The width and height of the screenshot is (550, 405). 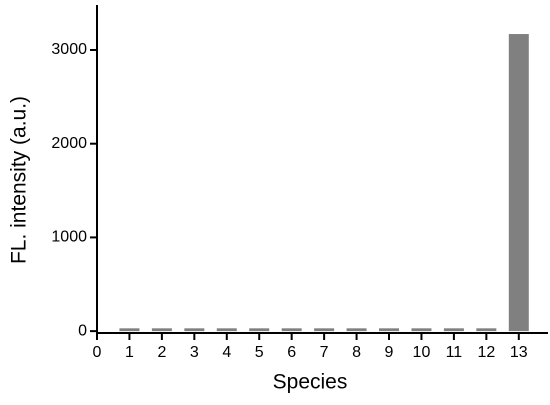 What do you see at coordinates (324, 352) in the screenshot?
I see `x-tick-label: 7` at bounding box center [324, 352].